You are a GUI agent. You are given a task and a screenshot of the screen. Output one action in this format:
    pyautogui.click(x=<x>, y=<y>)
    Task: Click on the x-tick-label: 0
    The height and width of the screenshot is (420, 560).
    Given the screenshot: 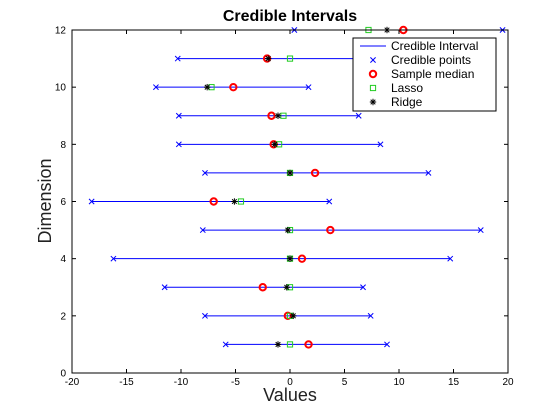 What is the action you would take?
    pyautogui.click(x=290, y=382)
    